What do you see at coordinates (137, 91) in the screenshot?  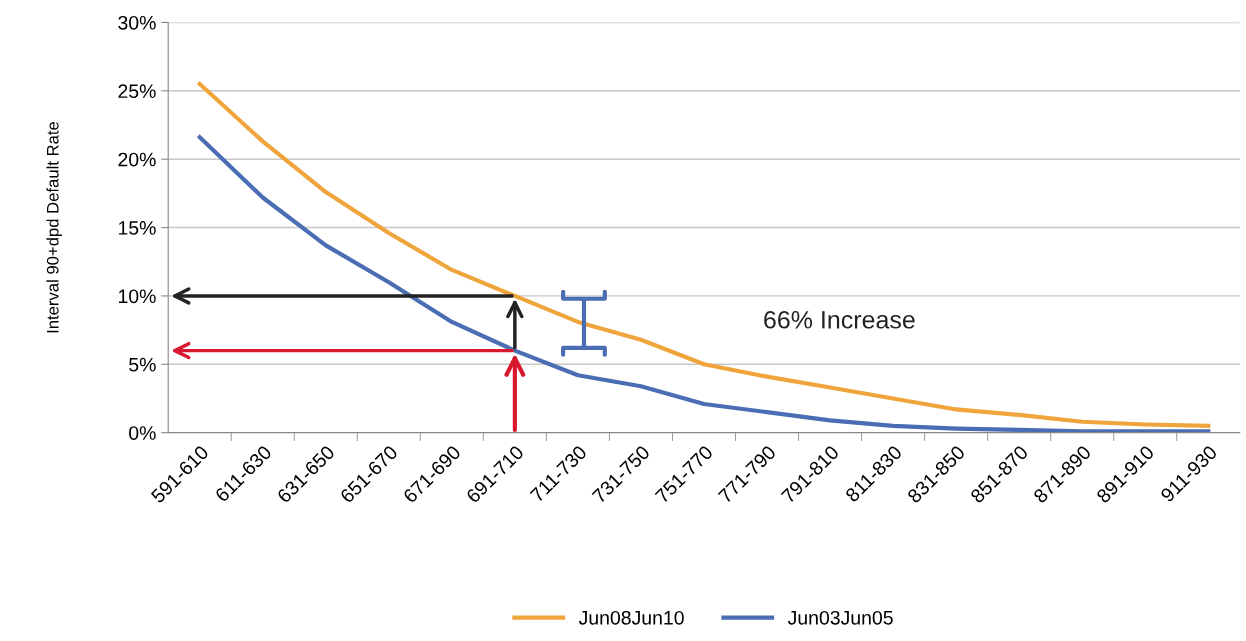 I see `y-tick-label: 25%` at bounding box center [137, 91].